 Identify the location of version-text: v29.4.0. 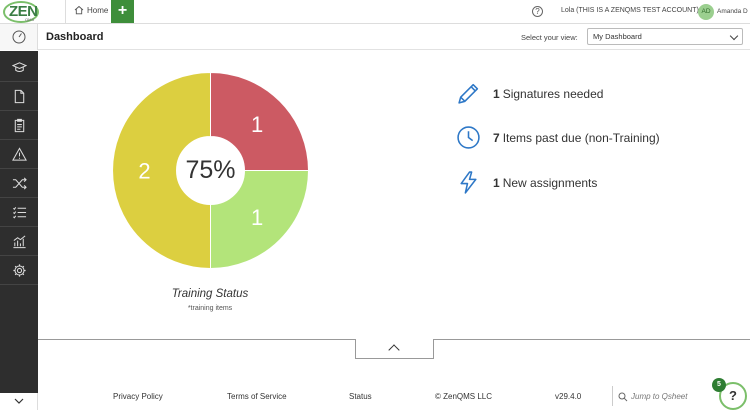
(568, 396).